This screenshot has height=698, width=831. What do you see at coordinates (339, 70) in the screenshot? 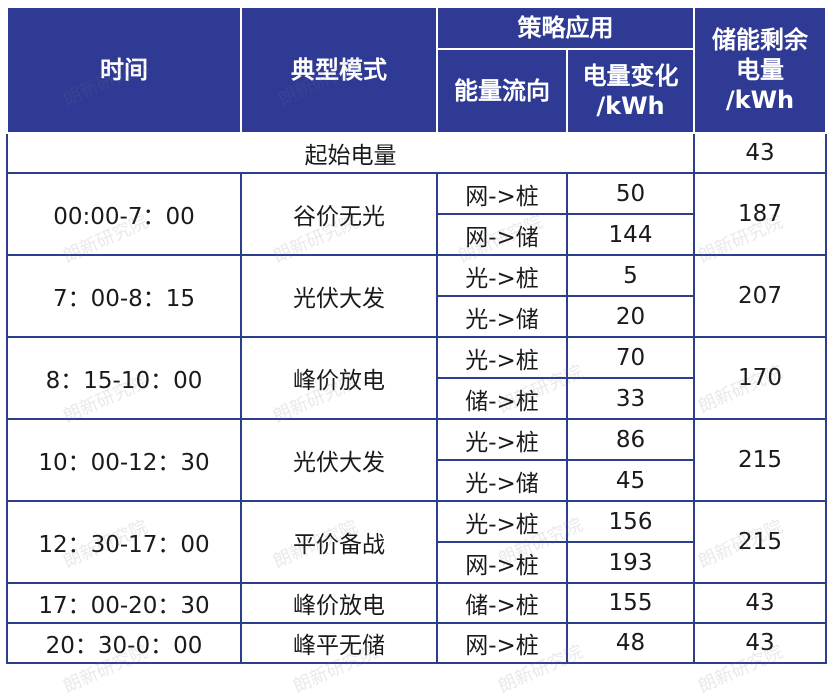
I see `header-mode: 典型模式` at bounding box center [339, 70].